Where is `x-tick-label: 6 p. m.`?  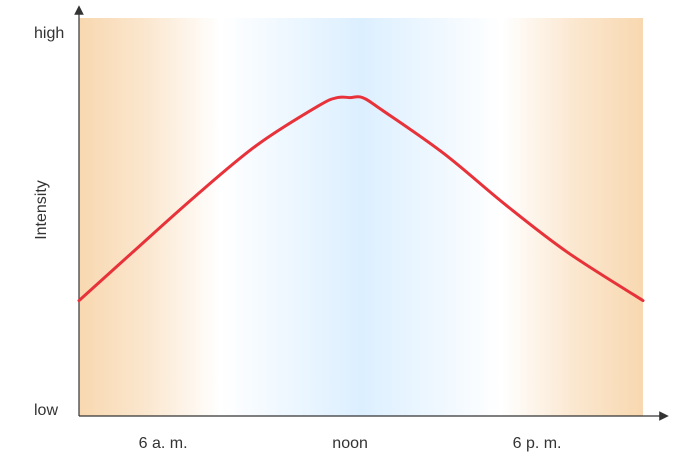
x-tick-label: 6 p. m. is located at coordinates (537, 443).